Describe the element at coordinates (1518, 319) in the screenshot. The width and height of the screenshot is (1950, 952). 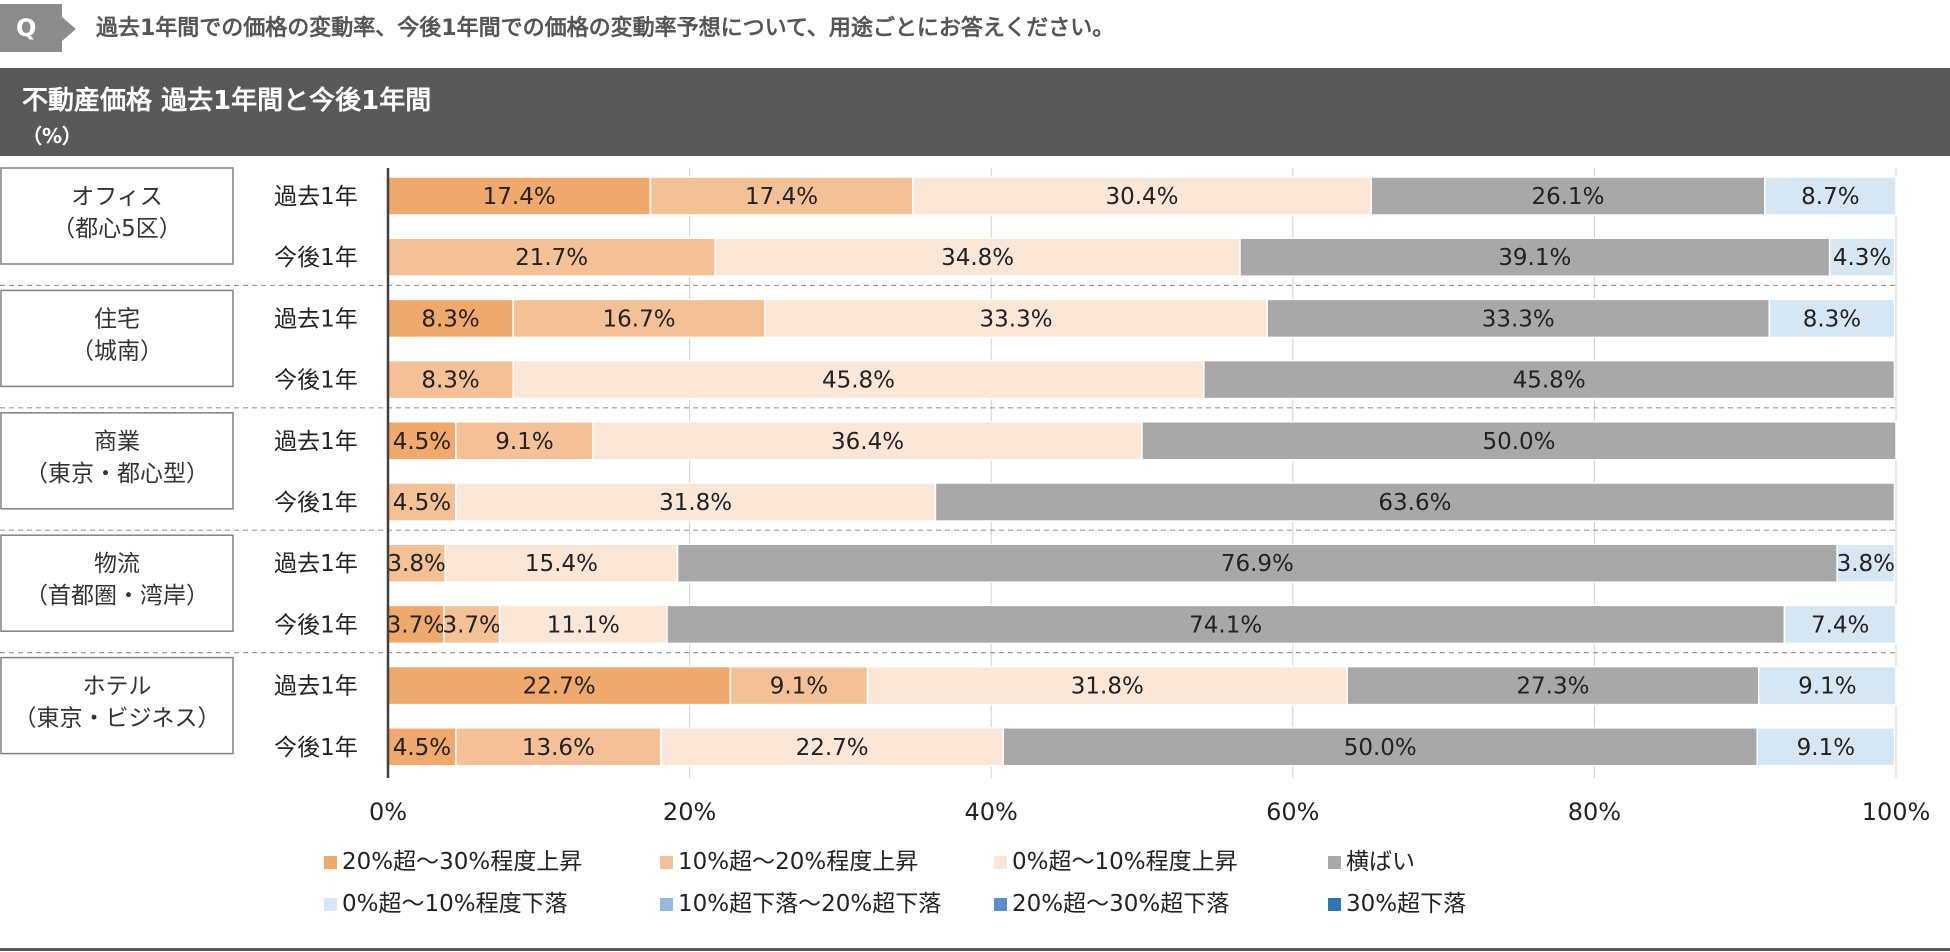
I see `data-label: 33.3%` at that location.